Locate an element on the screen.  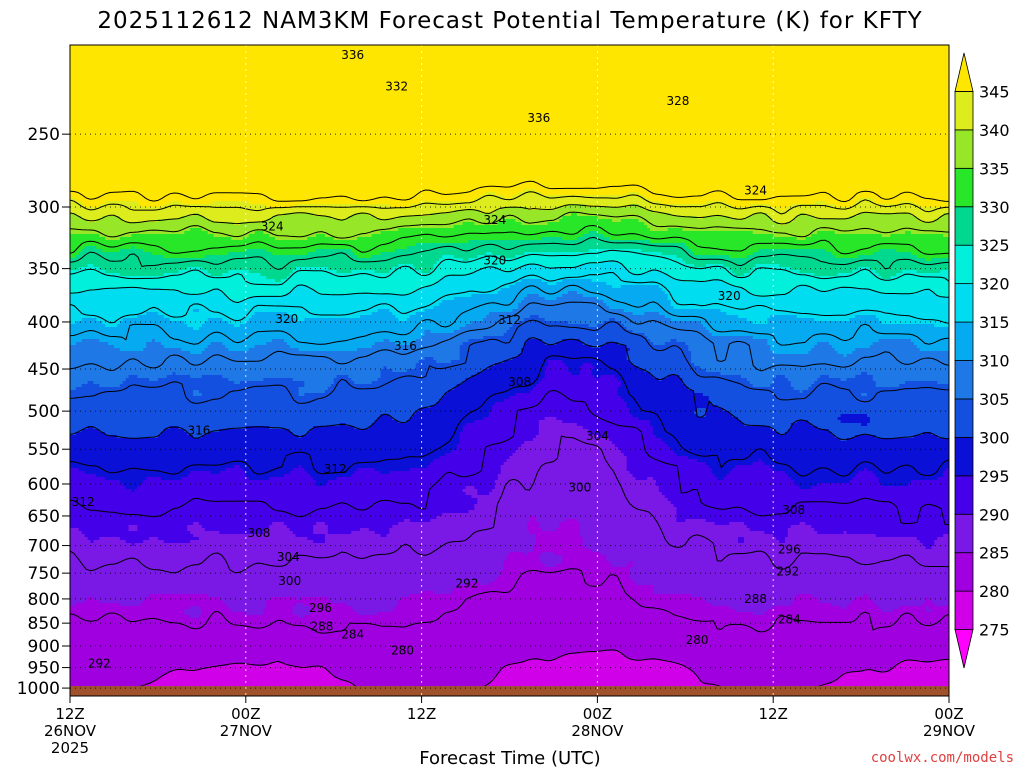
credit-text: coolwx.com/models is located at coordinates (942, 758).